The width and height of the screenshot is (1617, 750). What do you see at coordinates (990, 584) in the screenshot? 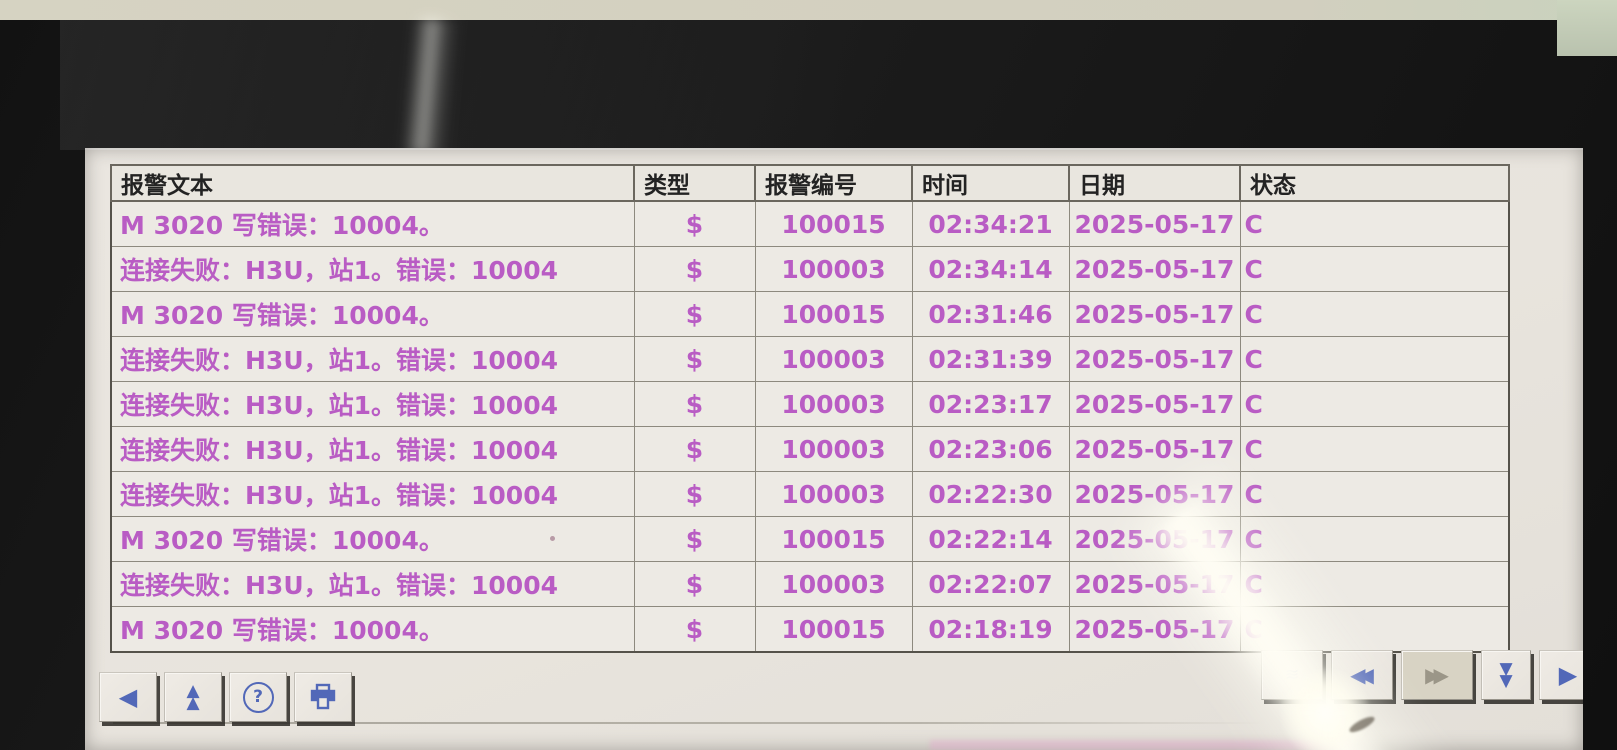
I see `cell-time: 02:22:07` at bounding box center [990, 584].